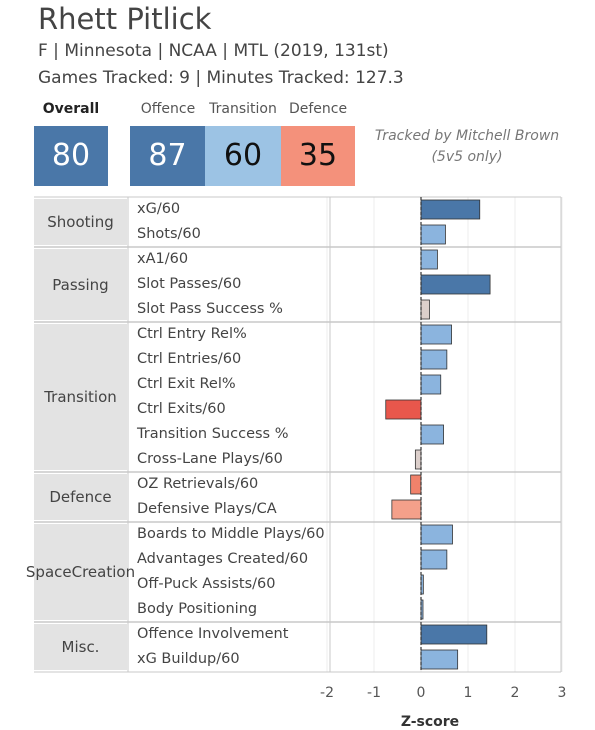 The width and height of the screenshot is (595, 730). I want to click on category-label-line: Misc., so click(80, 647).